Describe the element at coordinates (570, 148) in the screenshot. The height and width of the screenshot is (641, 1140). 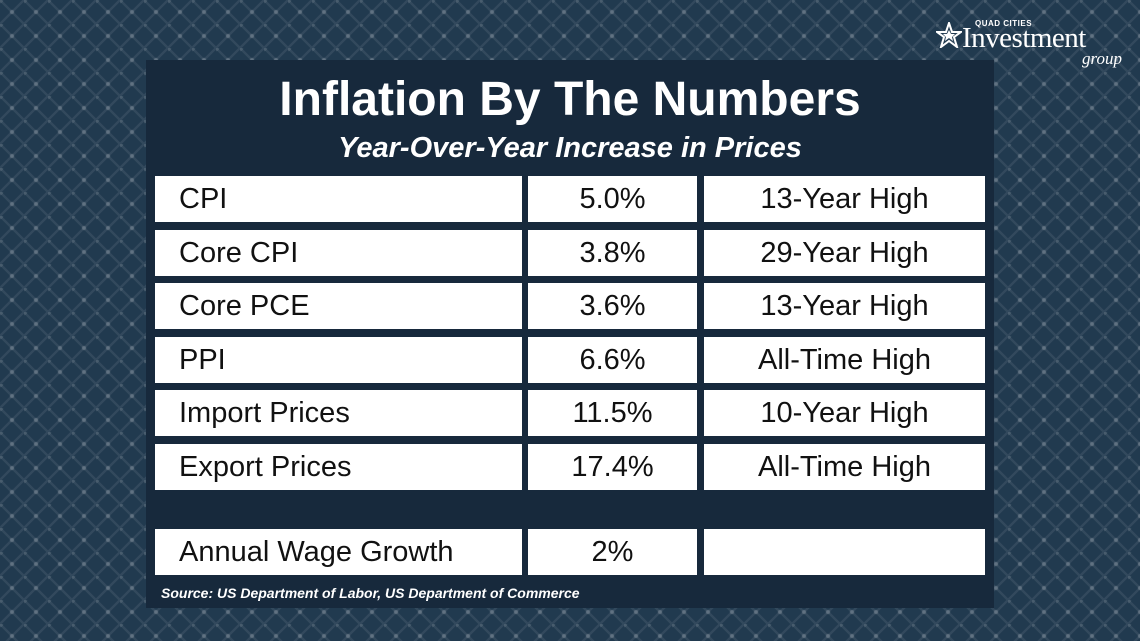
I see `page-subtitle: Year-Over-Year Increase in Prices` at that location.